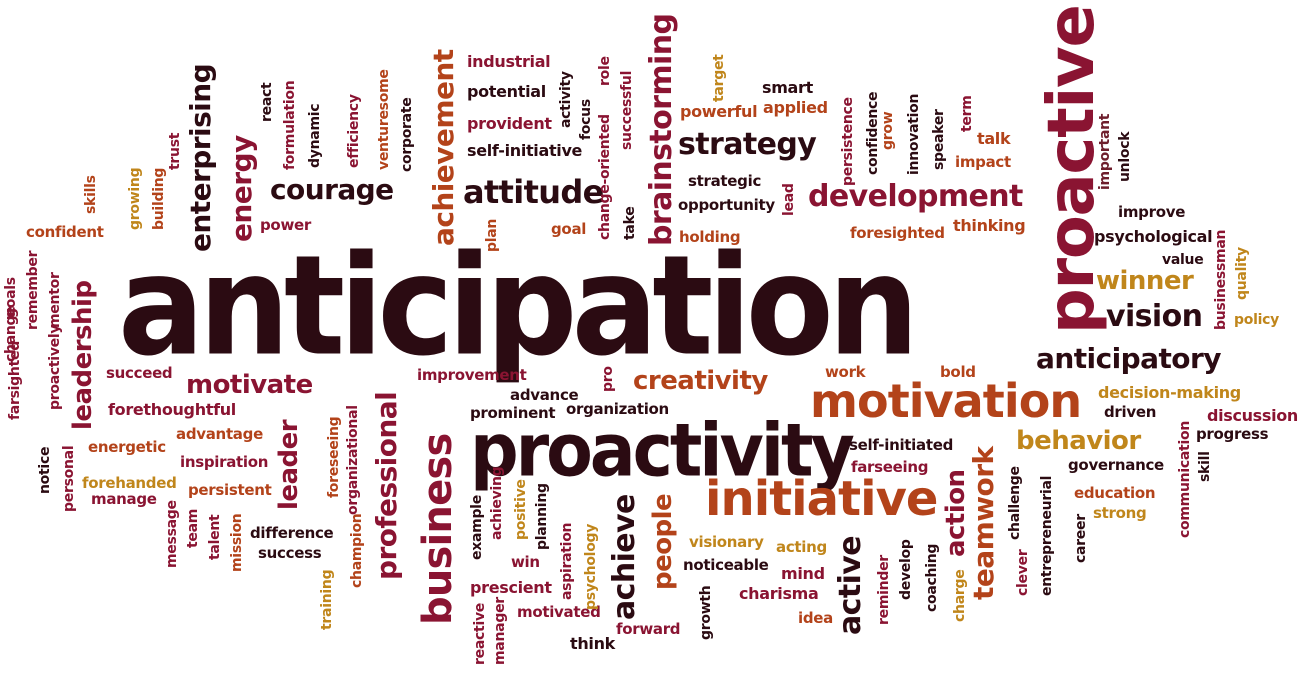 The width and height of the screenshot is (1300, 681). I want to click on word-speaker: speaker, so click(939, 139).